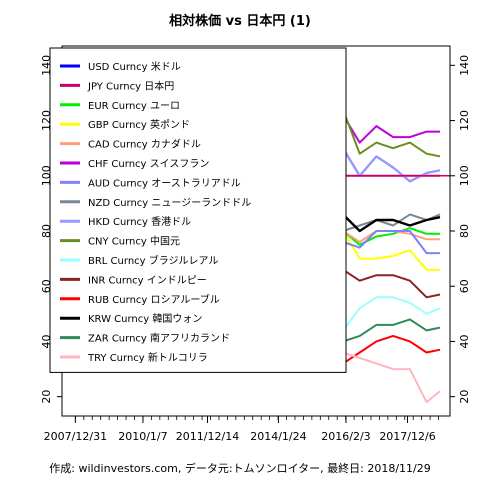  Describe the element at coordinates (464, 341) in the screenshot. I see `y-tick-label-right-1: 40` at that location.